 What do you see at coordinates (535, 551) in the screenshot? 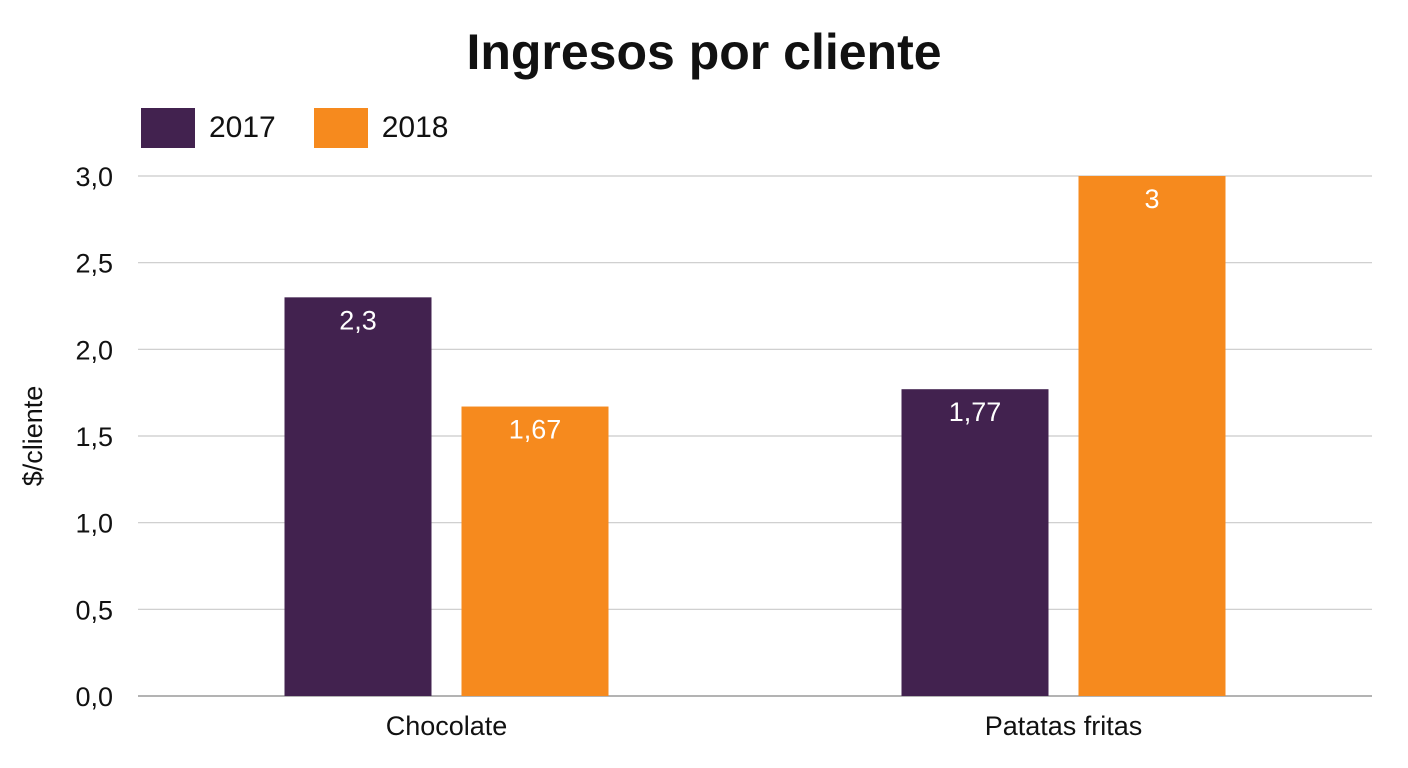
I see `bar-2018-chocolate` at bounding box center [535, 551].